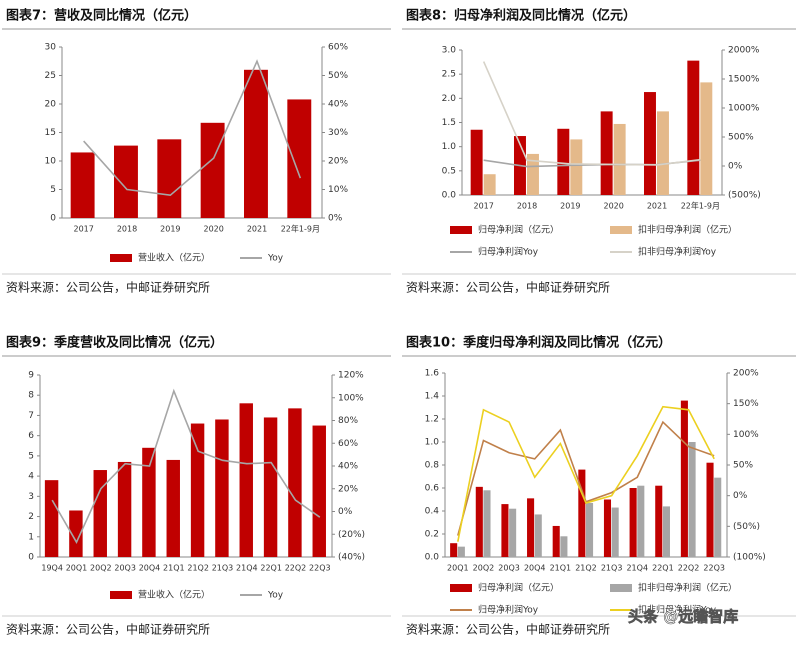  What do you see at coordinates (591, 113) in the screenshot?
I see `line` at bounding box center [591, 113].